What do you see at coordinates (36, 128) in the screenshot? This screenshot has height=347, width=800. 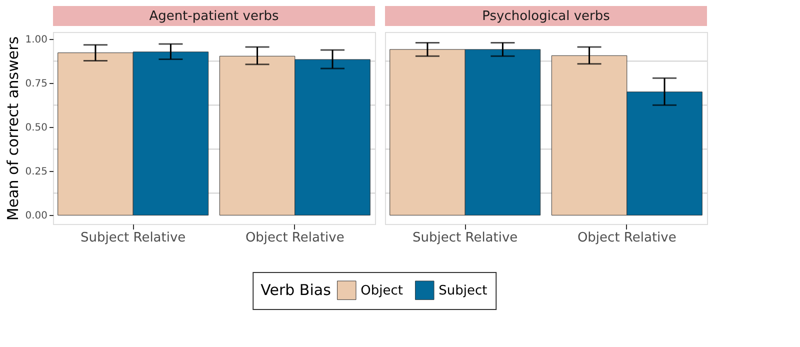 I see `y-tick-label: 0.50` at bounding box center [36, 128].